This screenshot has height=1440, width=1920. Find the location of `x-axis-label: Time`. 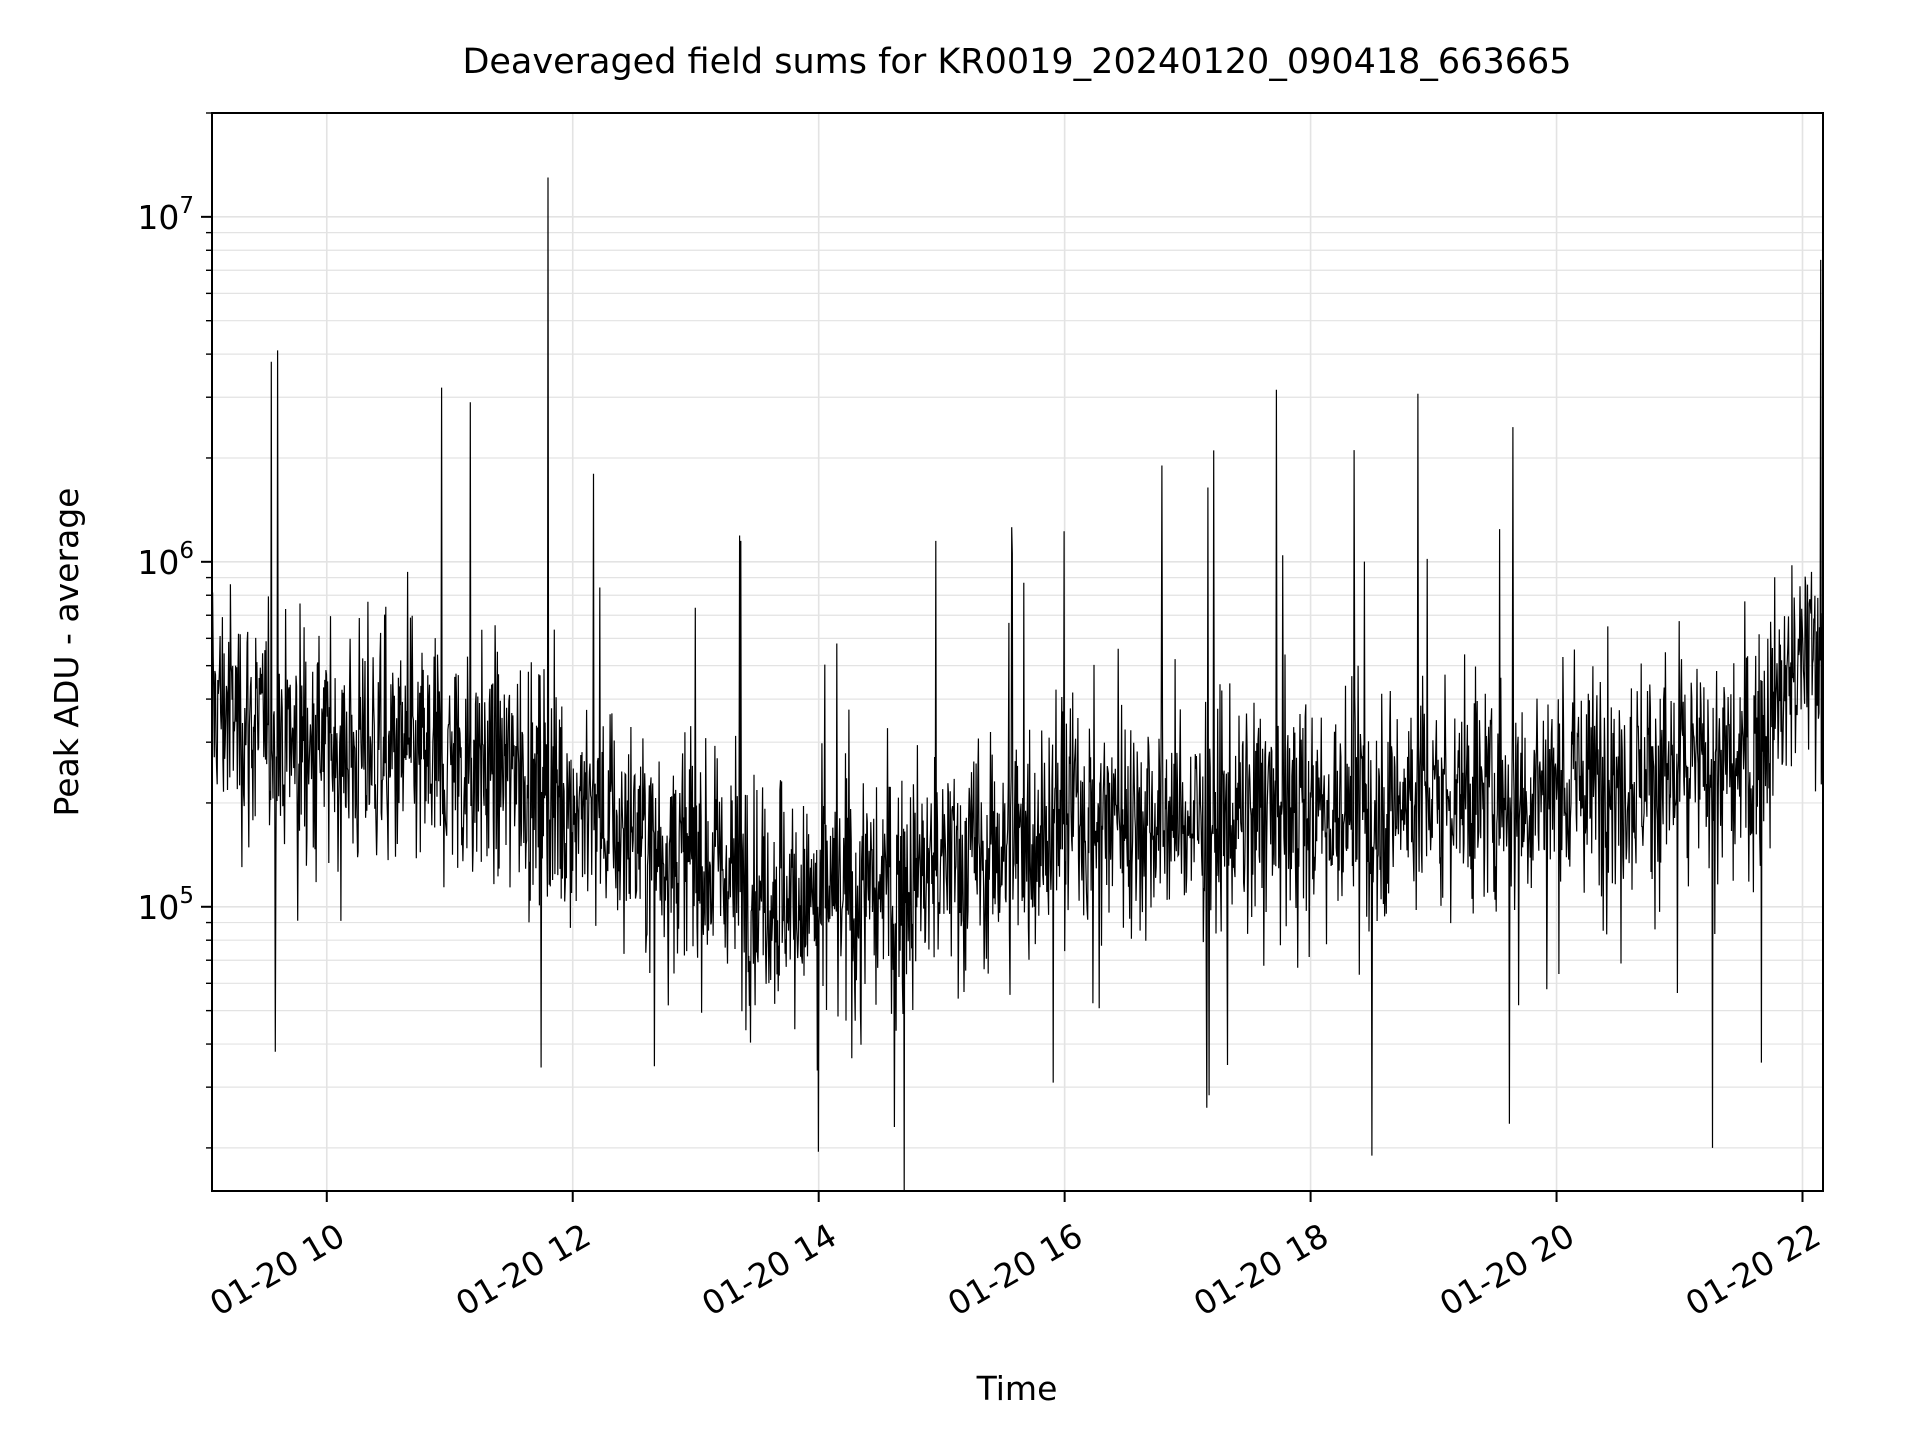

x-axis-label: Time is located at coordinates (1017, 1388).